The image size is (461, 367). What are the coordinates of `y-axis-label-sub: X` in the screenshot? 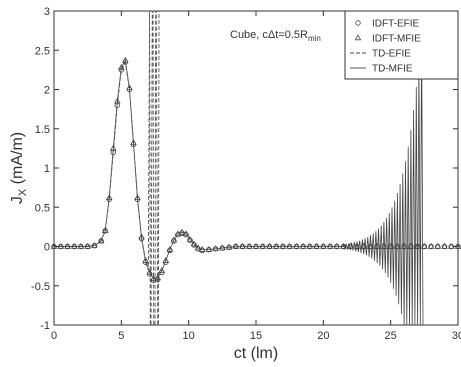 It's located at (23, 192).